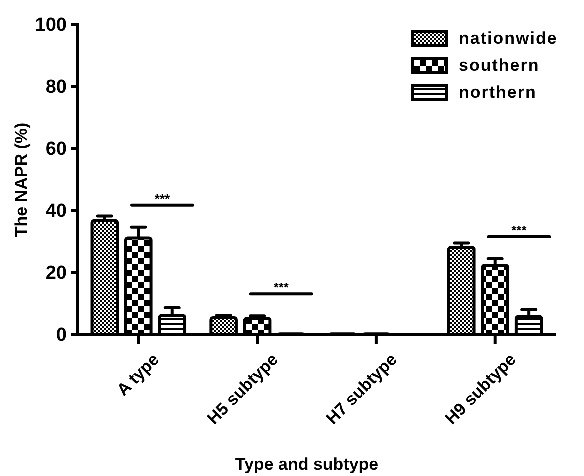  What do you see at coordinates (61, 335) in the screenshot?
I see `y-tick-label: 0` at bounding box center [61, 335].